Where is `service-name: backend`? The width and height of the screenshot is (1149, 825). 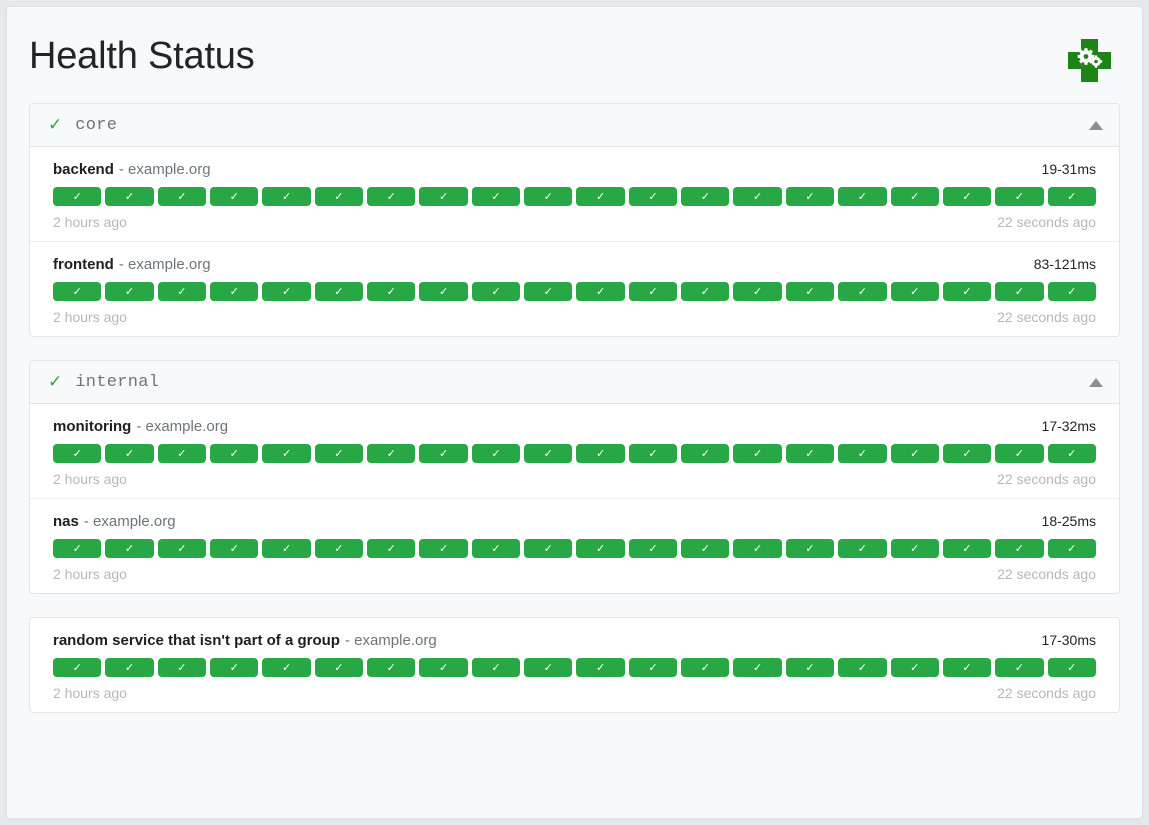
service-name: backend is located at coordinates (83, 169).